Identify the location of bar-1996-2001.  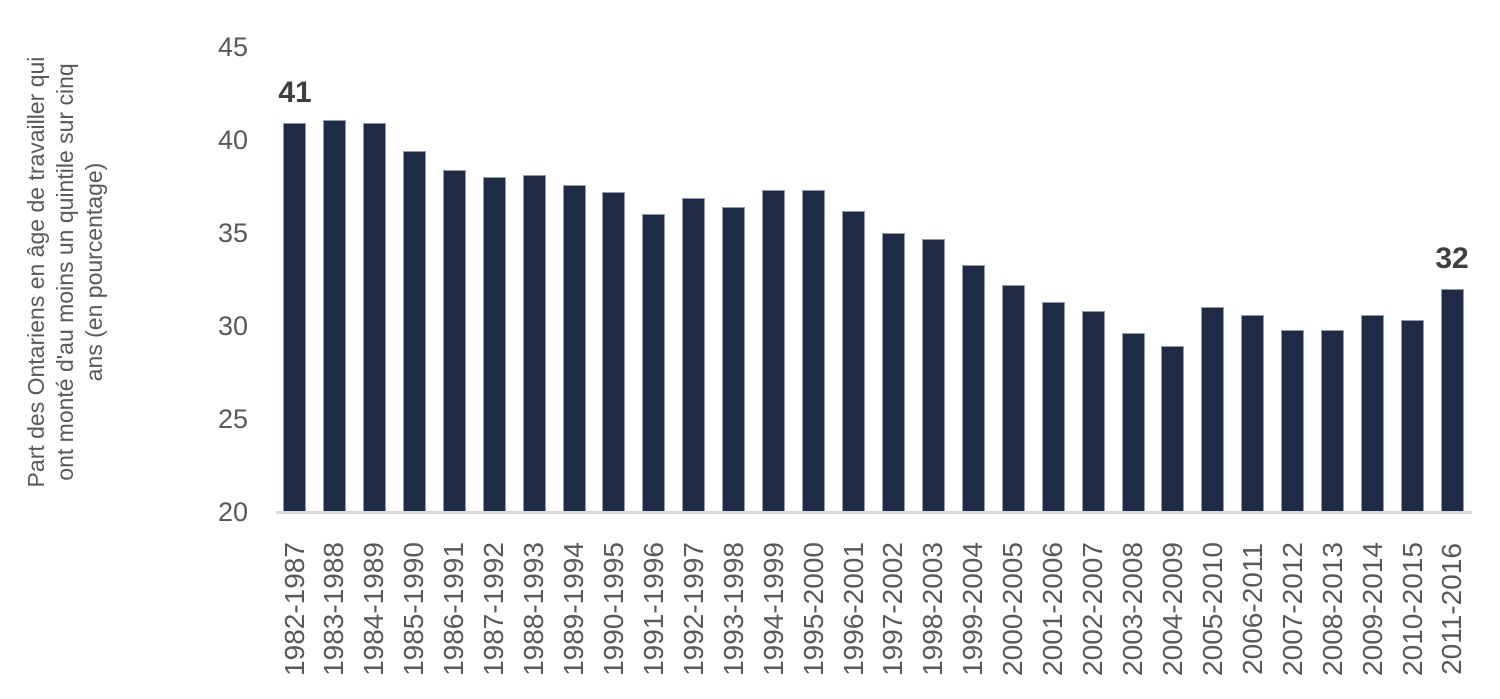
(853, 361).